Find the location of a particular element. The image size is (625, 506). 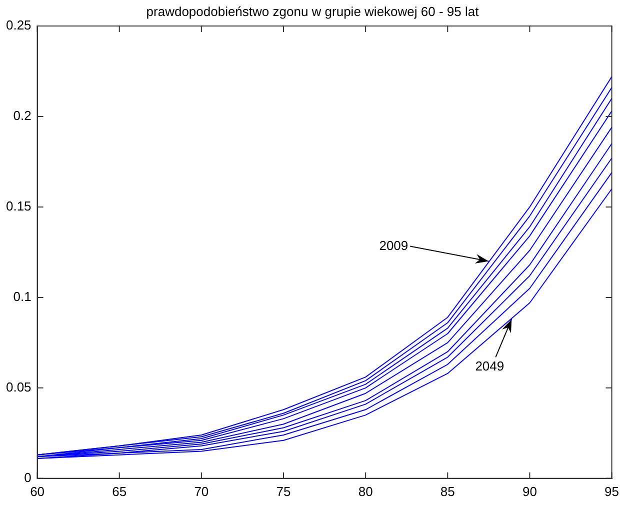

annotation: 2009 is located at coordinates (393, 245).